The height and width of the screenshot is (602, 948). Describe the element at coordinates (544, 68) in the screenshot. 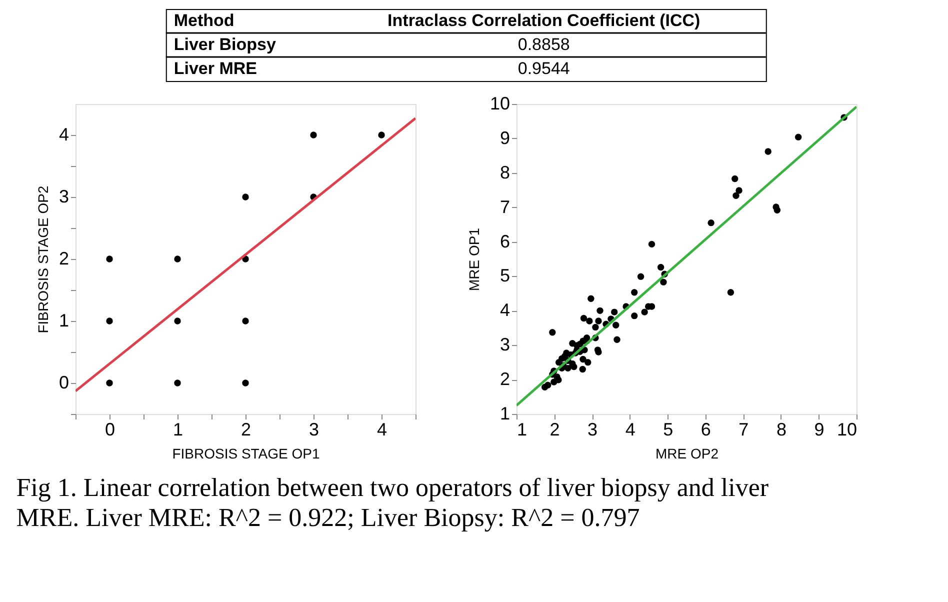

I see `data-label: 0.9544` at that location.